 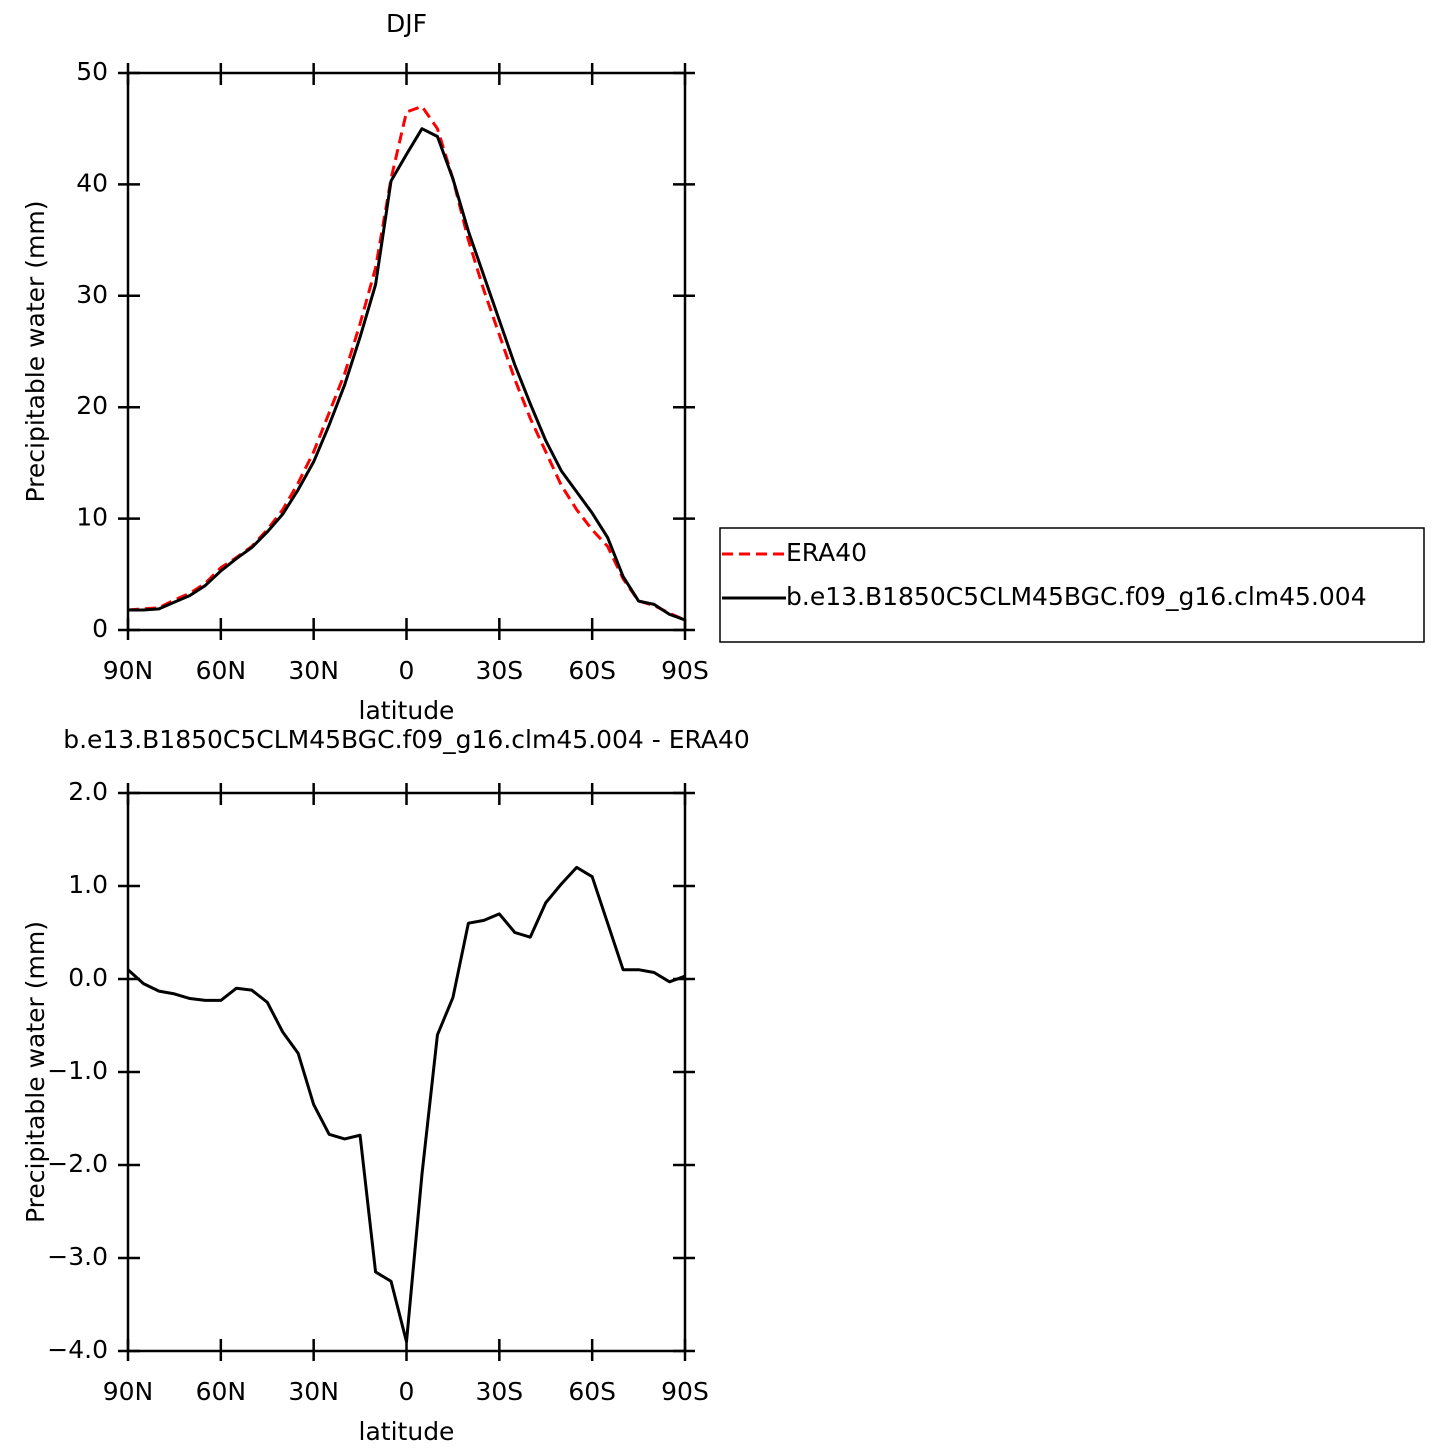 What do you see at coordinates (88, 977) in the screenshot?
I see `y-tick-label: 0.0` at bounding box center [88, 977].